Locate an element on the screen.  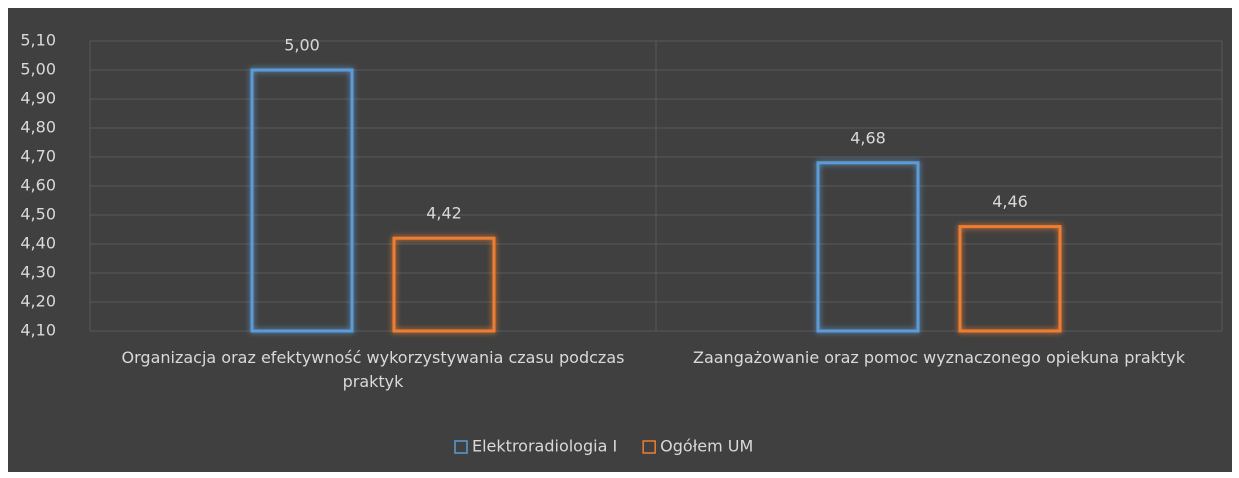
y-tick-label: 4,20 is located at coordinates (38, 301).